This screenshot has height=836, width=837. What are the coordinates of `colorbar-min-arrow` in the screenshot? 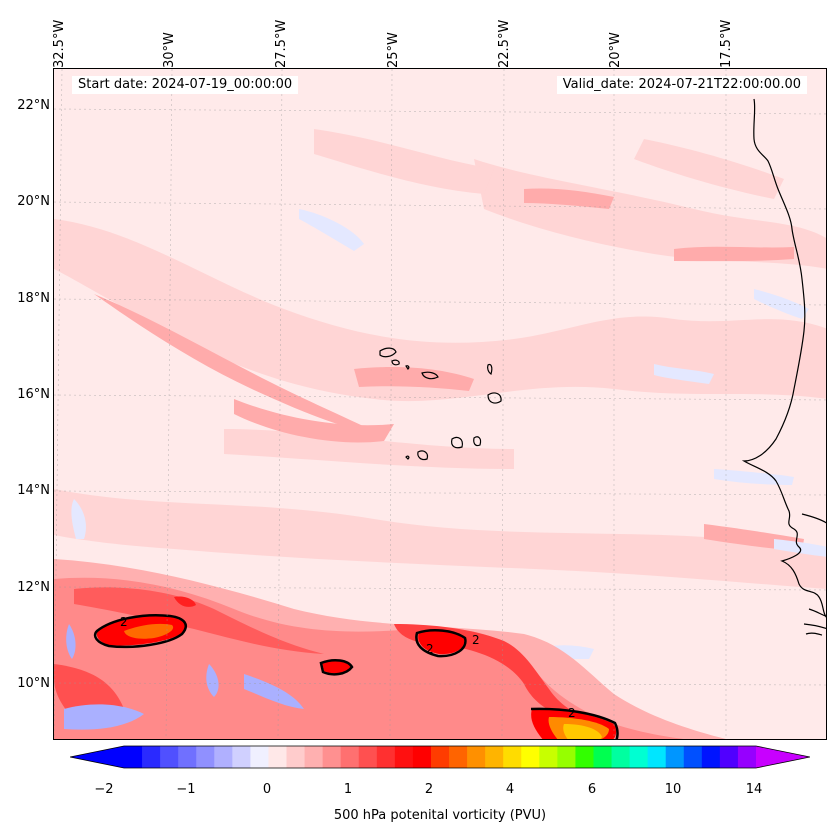 It's located at (97, 757).